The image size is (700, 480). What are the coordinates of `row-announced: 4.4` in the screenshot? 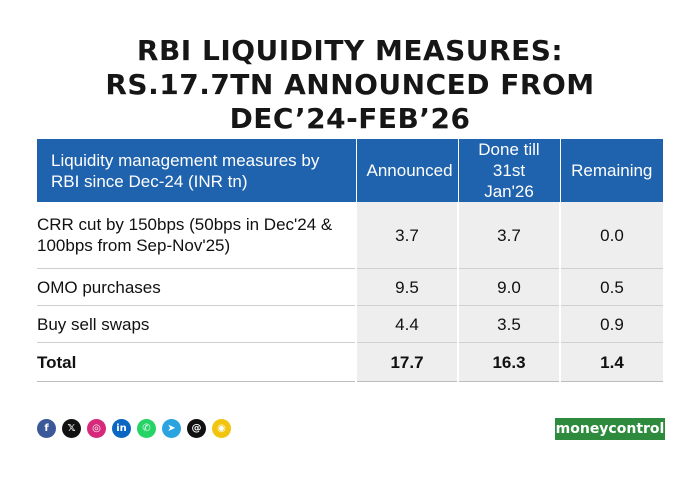 It's located at (406, 324).